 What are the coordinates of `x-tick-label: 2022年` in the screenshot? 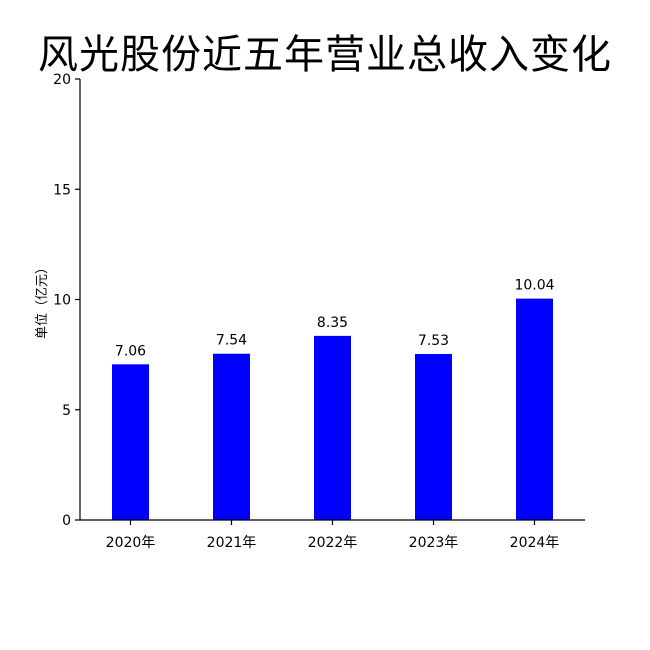 It's located at (333, 543).